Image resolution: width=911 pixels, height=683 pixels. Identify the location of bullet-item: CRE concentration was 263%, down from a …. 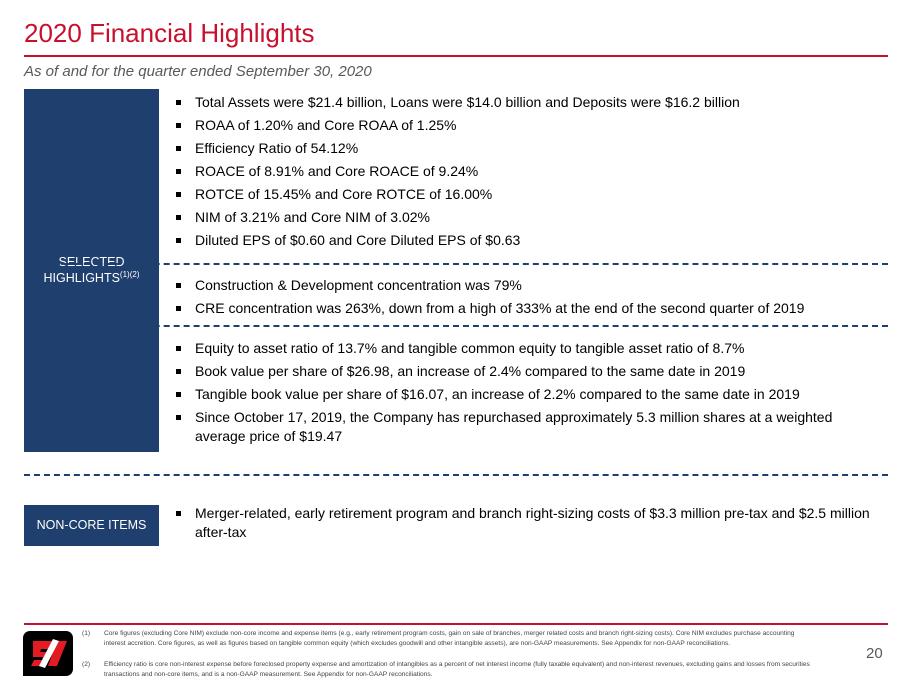
(525, 308).